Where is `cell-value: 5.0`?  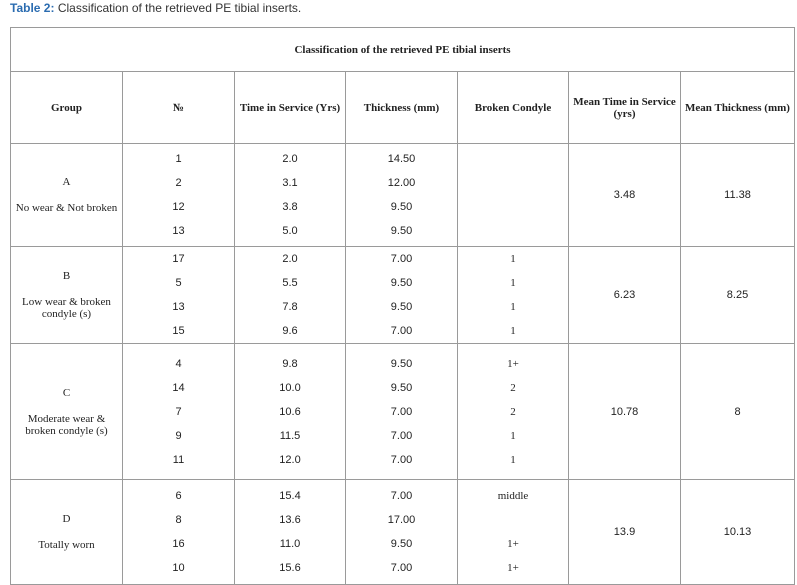
cell-value: 5.0 is located at coordinates (290, 231).